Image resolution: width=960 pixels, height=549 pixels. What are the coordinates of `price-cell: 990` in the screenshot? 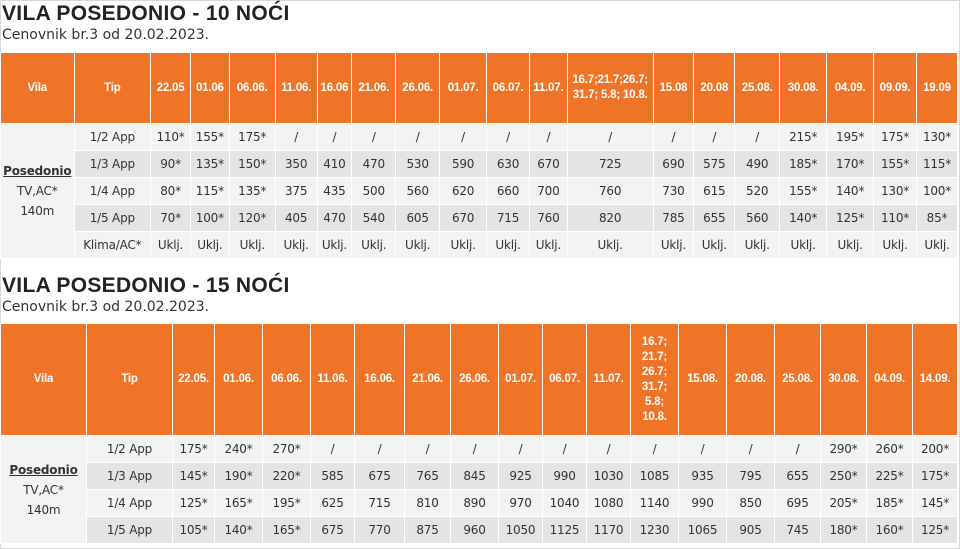 It's located at (564, 476).